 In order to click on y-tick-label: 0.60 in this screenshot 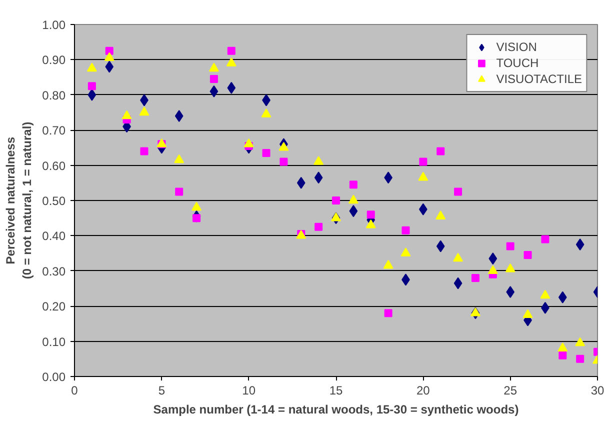, I will do `click(54, 165)`.